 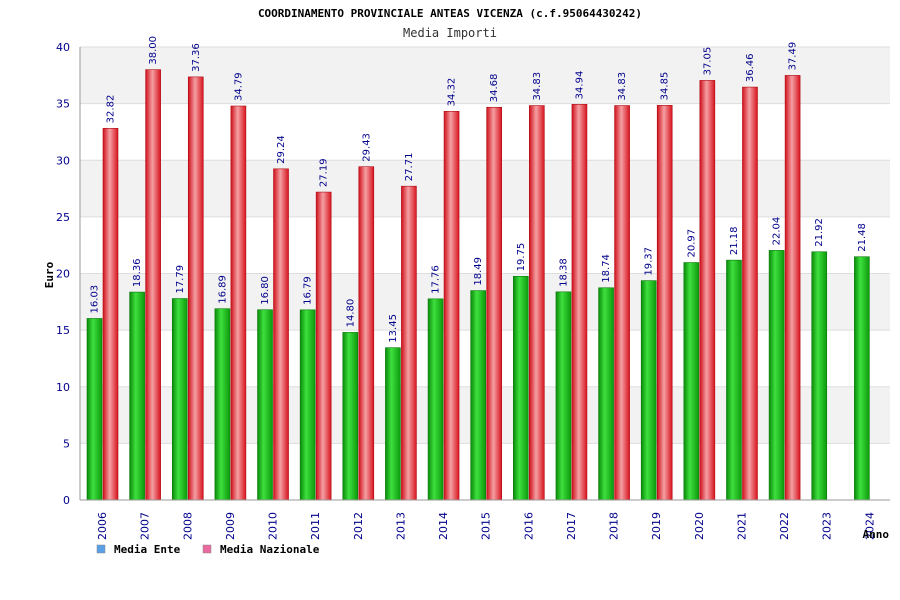 I want to click on y-tick-label: 30, so click(x=63, y=160).